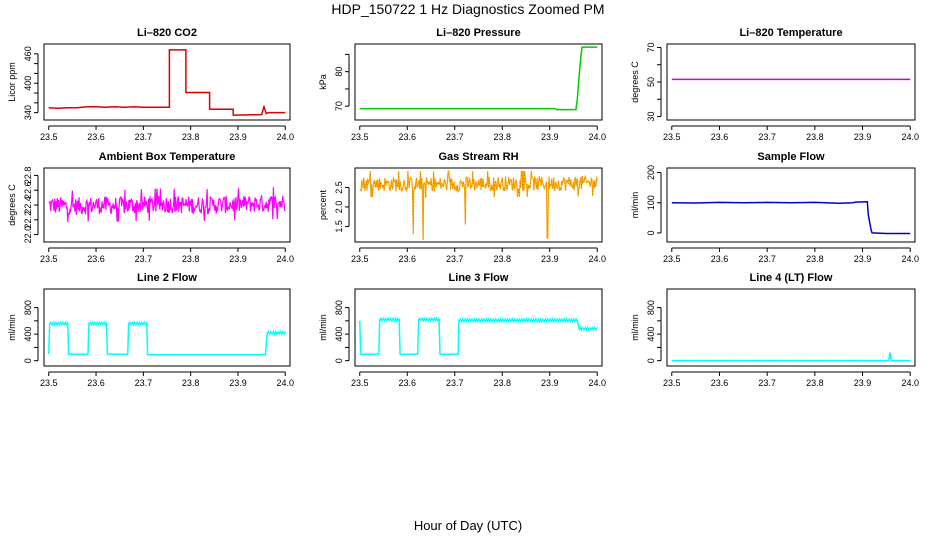 The image size is (936, 540). I want to click on y-tick-label: 22.6, so click(28, 190).